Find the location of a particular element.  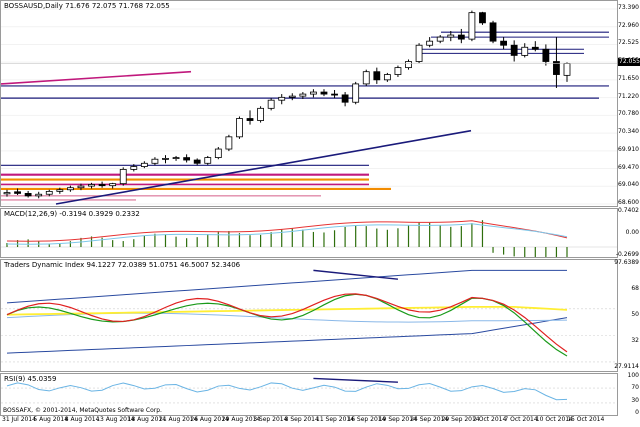

date-tick-label: 2 Oct 2014 is located at coordinates (490, 419).